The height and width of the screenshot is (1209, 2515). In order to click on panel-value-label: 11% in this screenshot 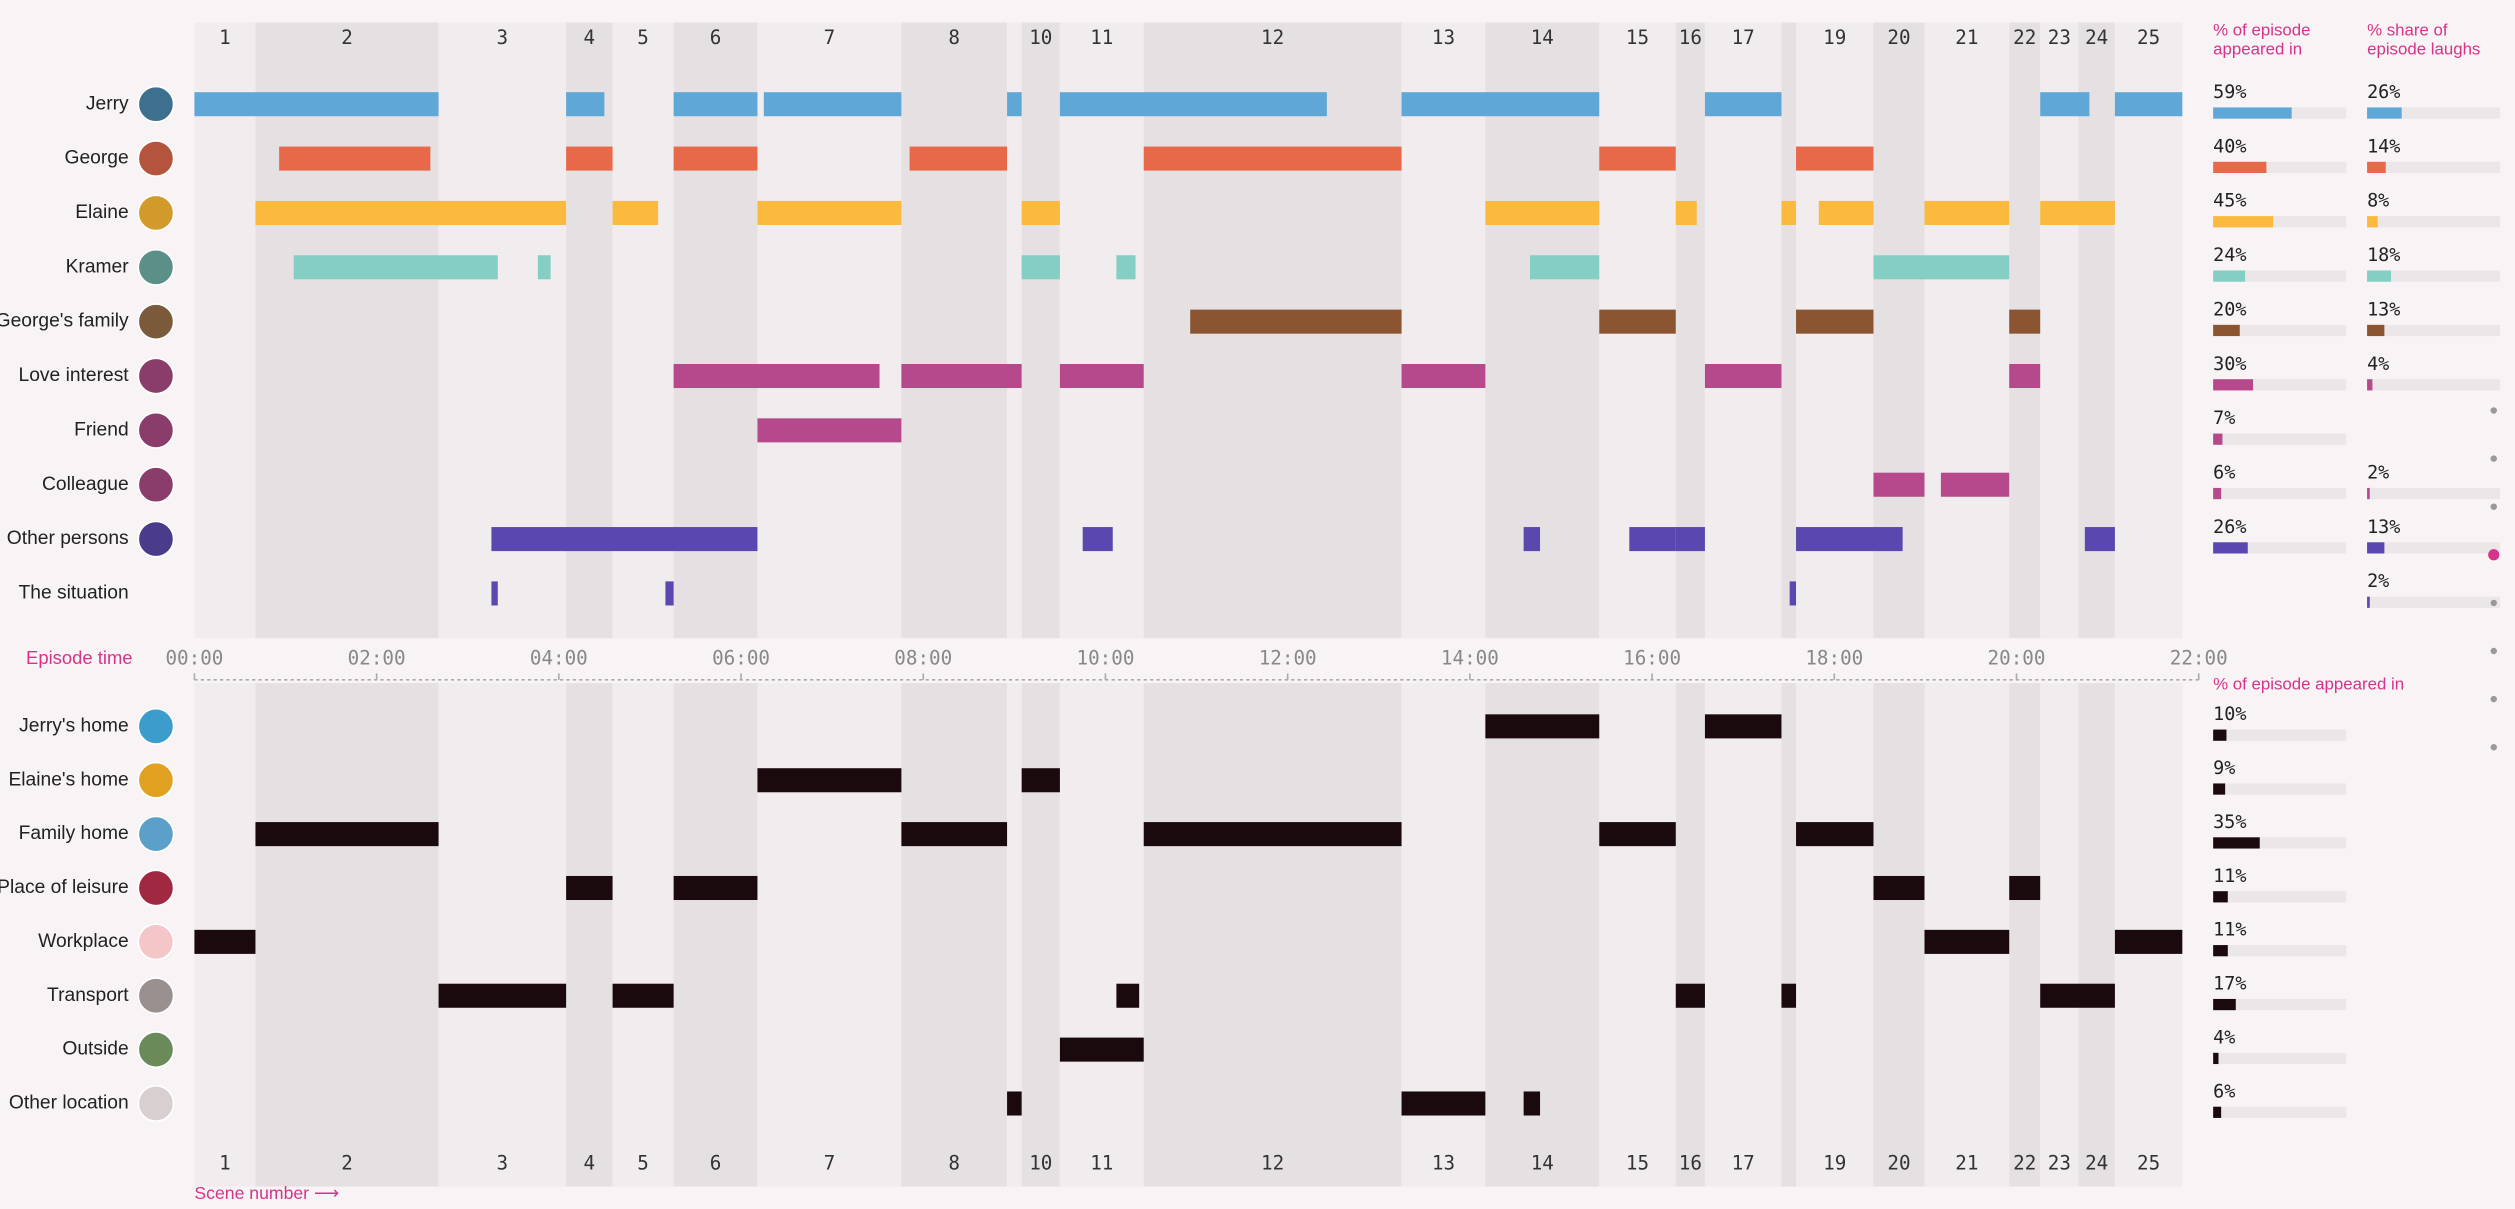, I will do `click(2229, 876)`.